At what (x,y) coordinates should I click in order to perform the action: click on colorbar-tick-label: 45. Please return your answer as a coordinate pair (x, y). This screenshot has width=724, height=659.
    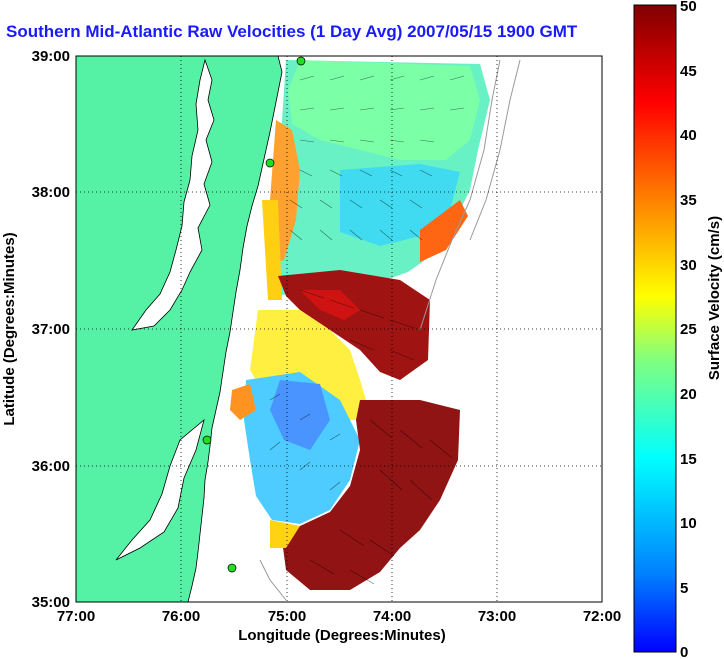
    Looking at the image, I should click on (688, 71).